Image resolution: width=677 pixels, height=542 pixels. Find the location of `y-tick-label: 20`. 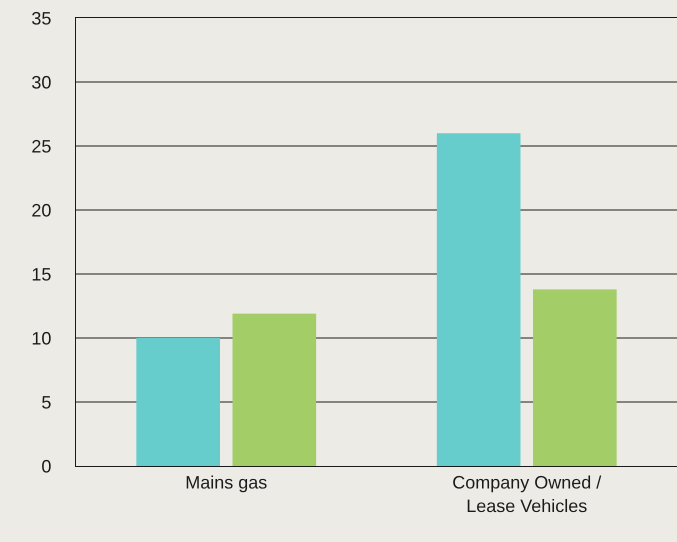

y-tick-label: 20 is located at coordinates (41, 210).